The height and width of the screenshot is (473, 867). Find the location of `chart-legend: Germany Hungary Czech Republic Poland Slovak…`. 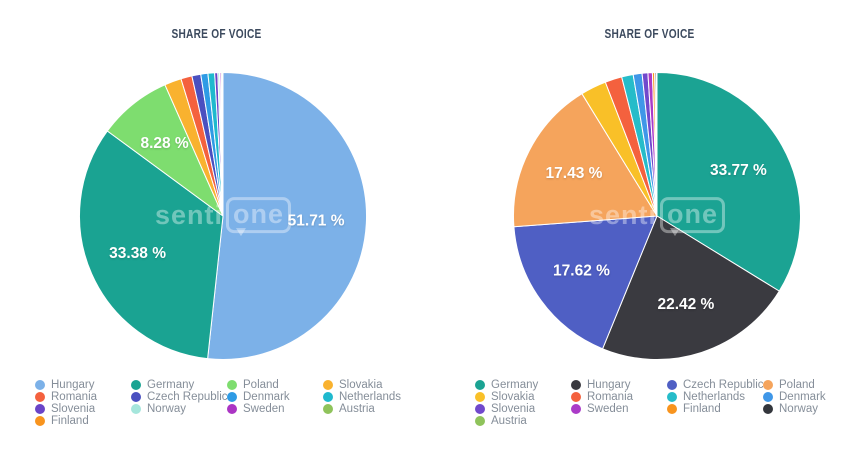

chart-legend: Germany Hungary Czech Republic Poland Slovak… is located at coordinates (667, 403).